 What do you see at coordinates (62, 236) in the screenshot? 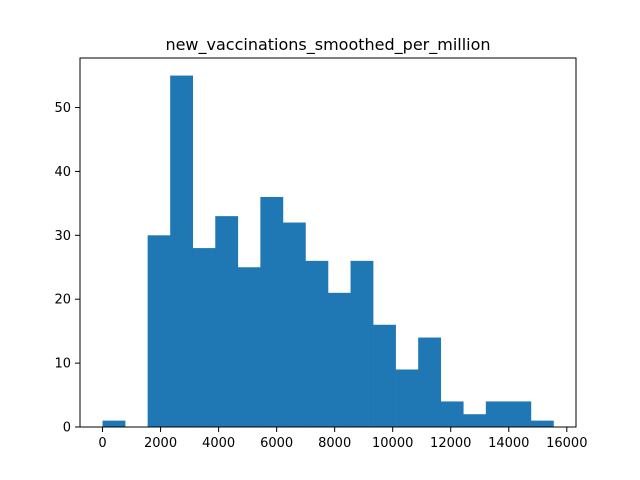
I see `y-tick-label: 30` at bounding box center [62, 236].